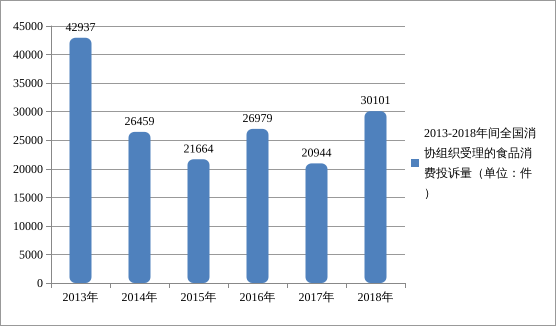  I want to click on y-tick-label: 40000, so click(28, 55).